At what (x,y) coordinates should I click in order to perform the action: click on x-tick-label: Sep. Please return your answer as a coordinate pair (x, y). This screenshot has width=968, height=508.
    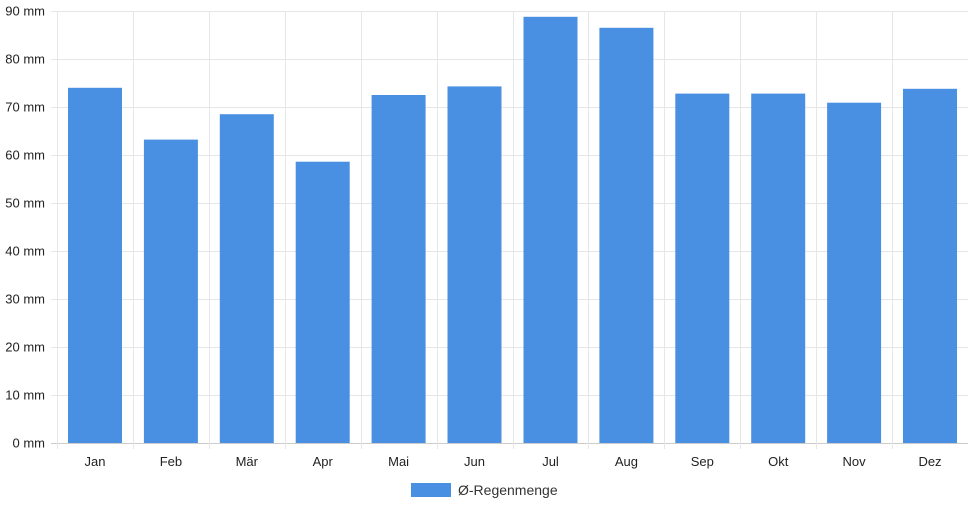
    Looking at the image, I should click on (702, 461).